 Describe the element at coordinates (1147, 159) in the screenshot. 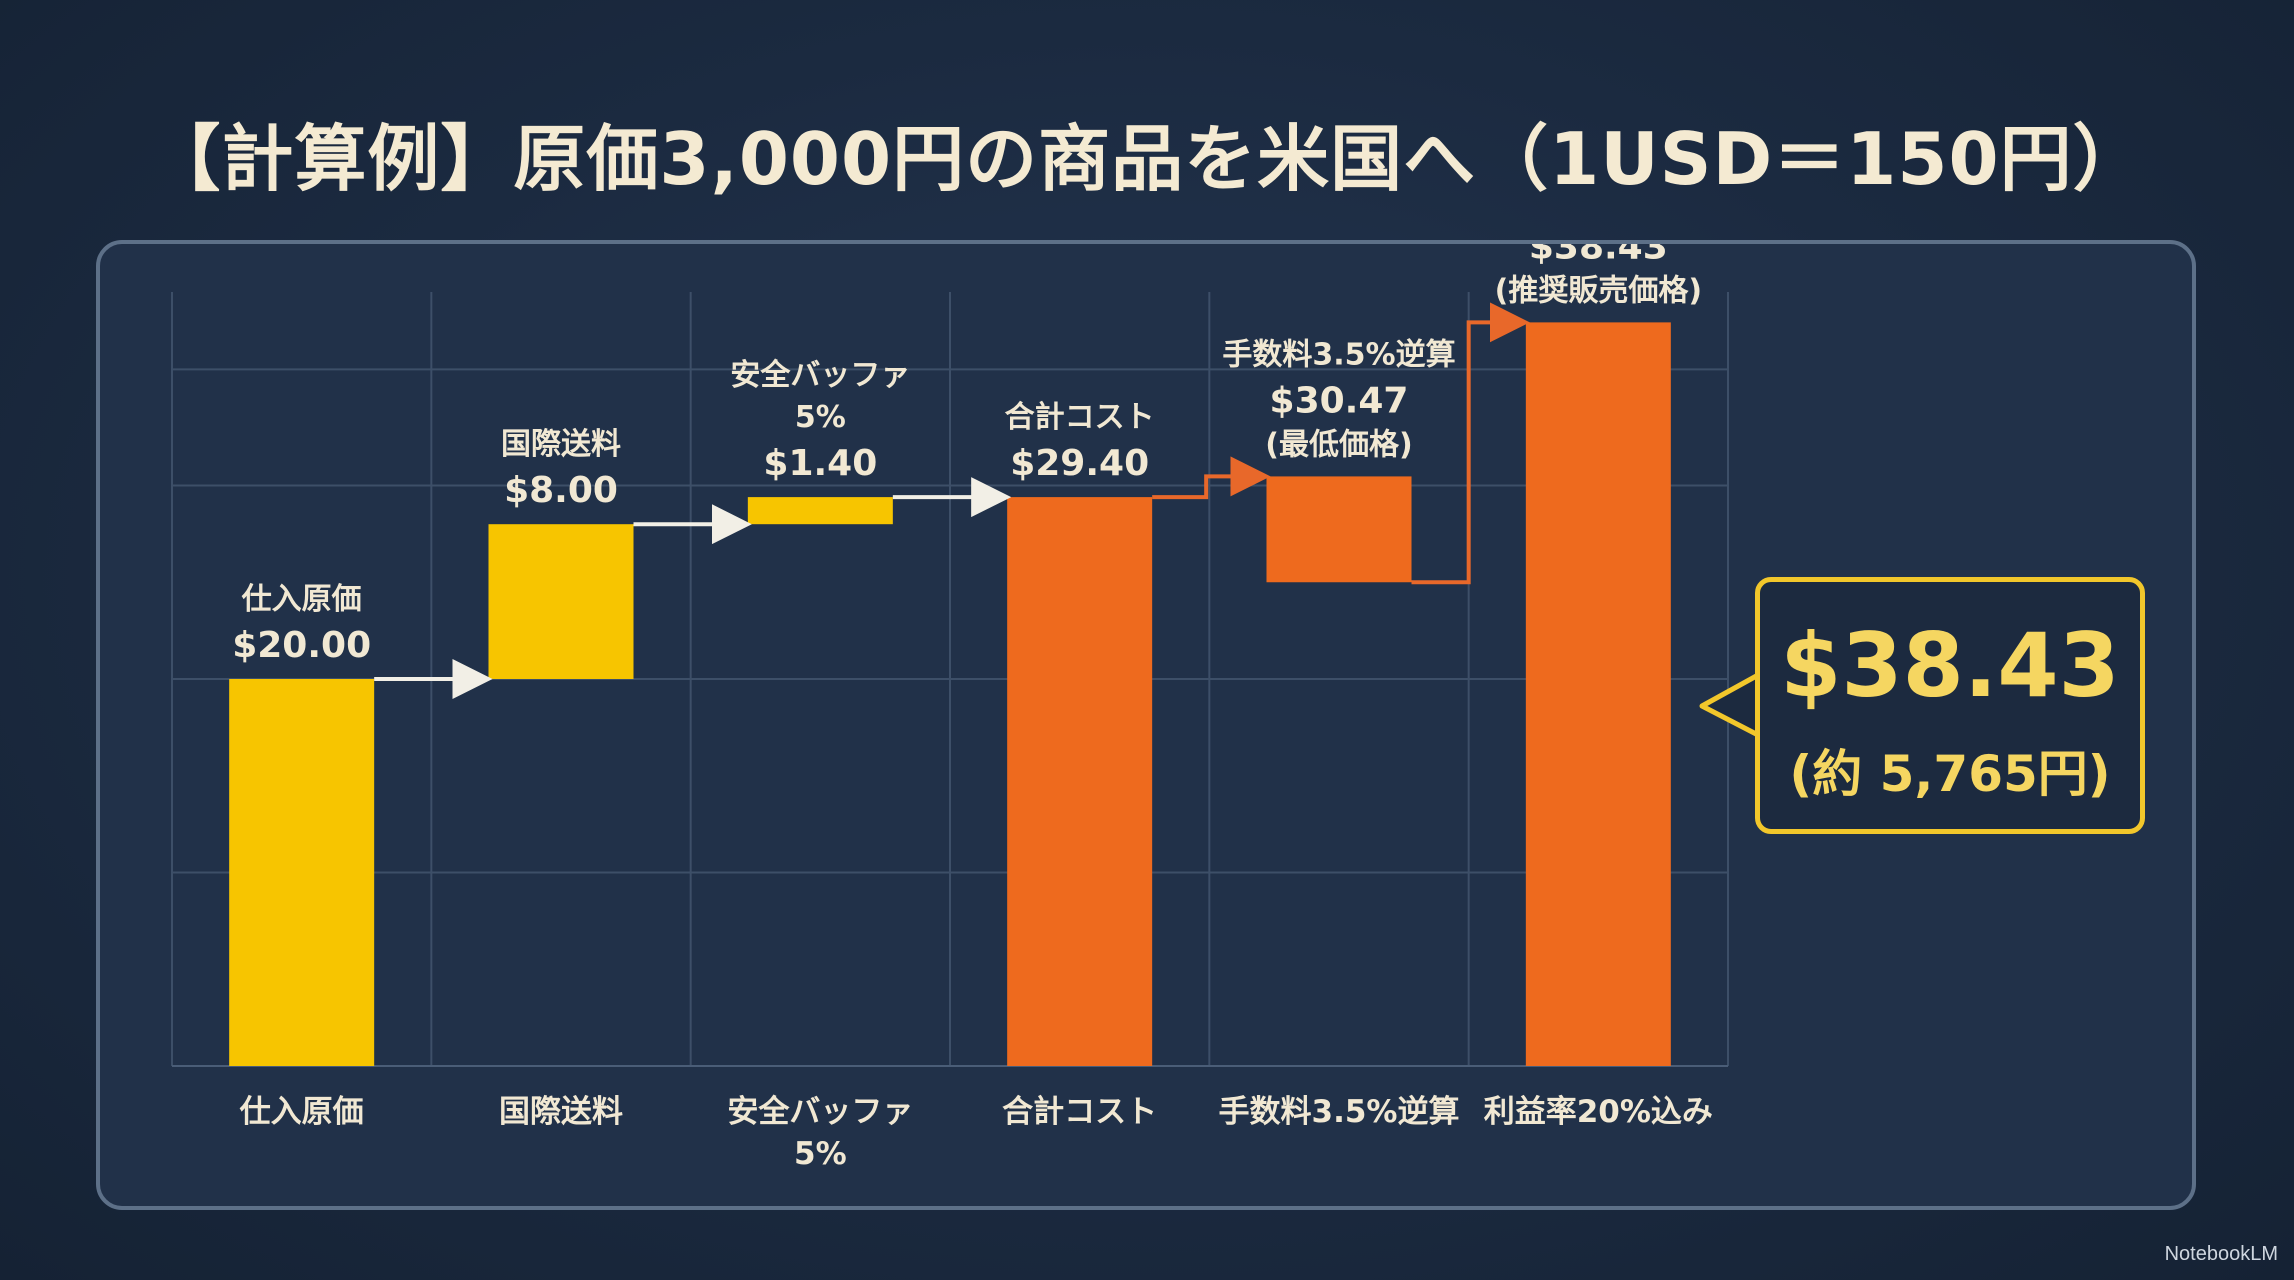

I see `page-title: 【計算例】原価3,000円の商品を米国へ（1USD＝150円）` at that location.